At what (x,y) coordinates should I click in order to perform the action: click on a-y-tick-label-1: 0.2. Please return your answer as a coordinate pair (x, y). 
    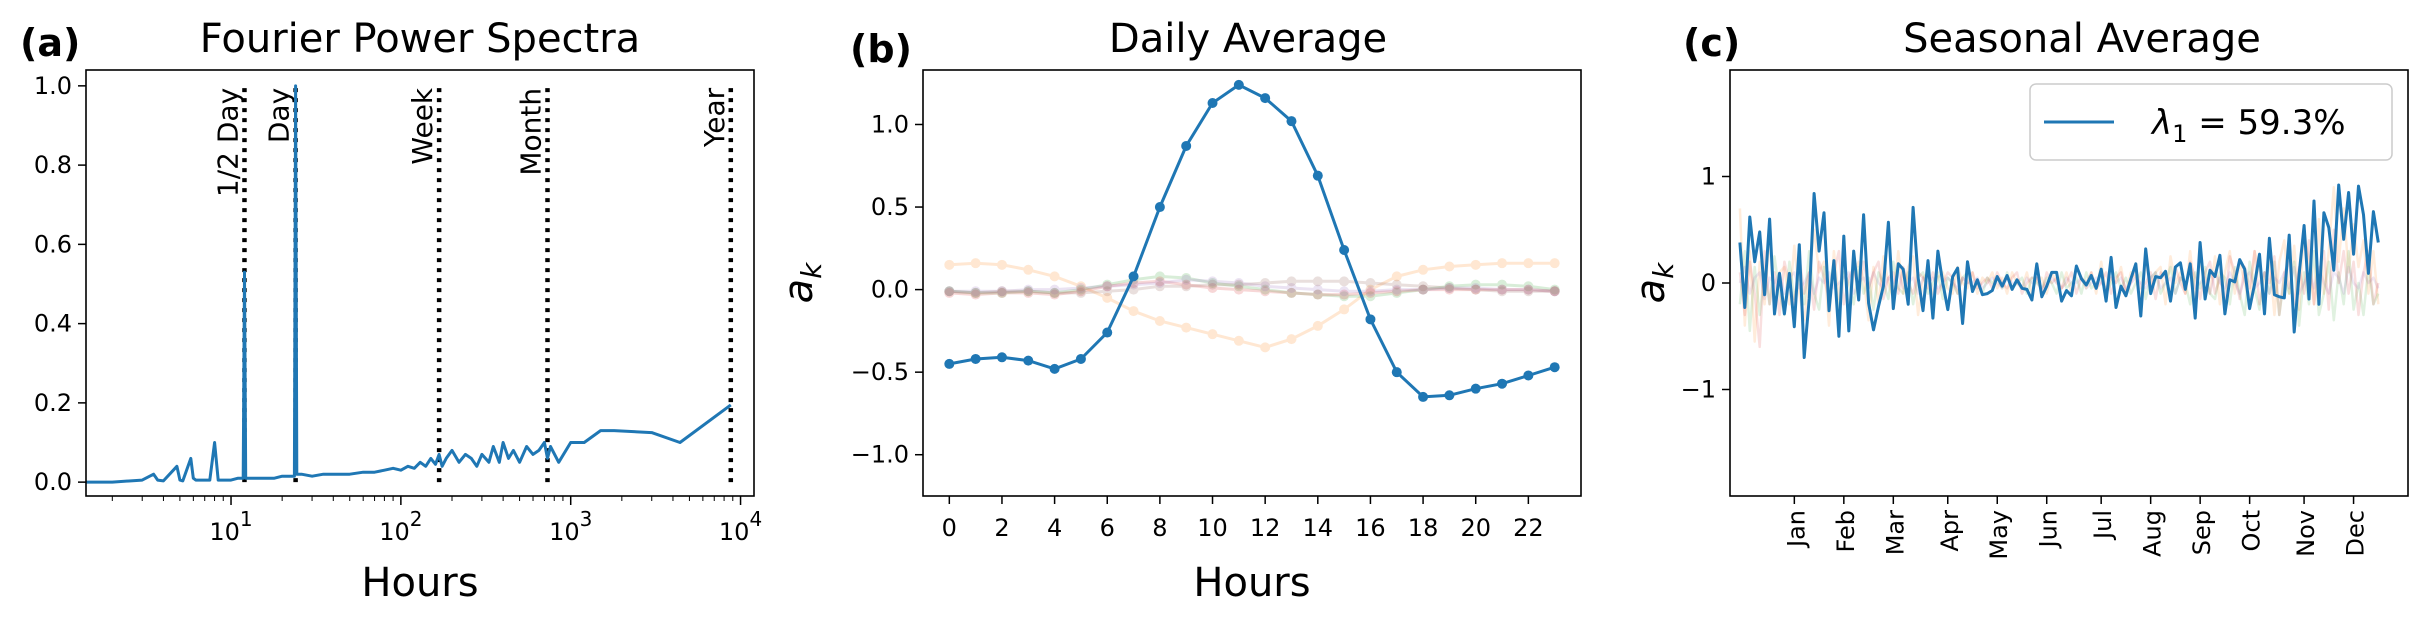
    Looking at the image, I should click on (53, 403).